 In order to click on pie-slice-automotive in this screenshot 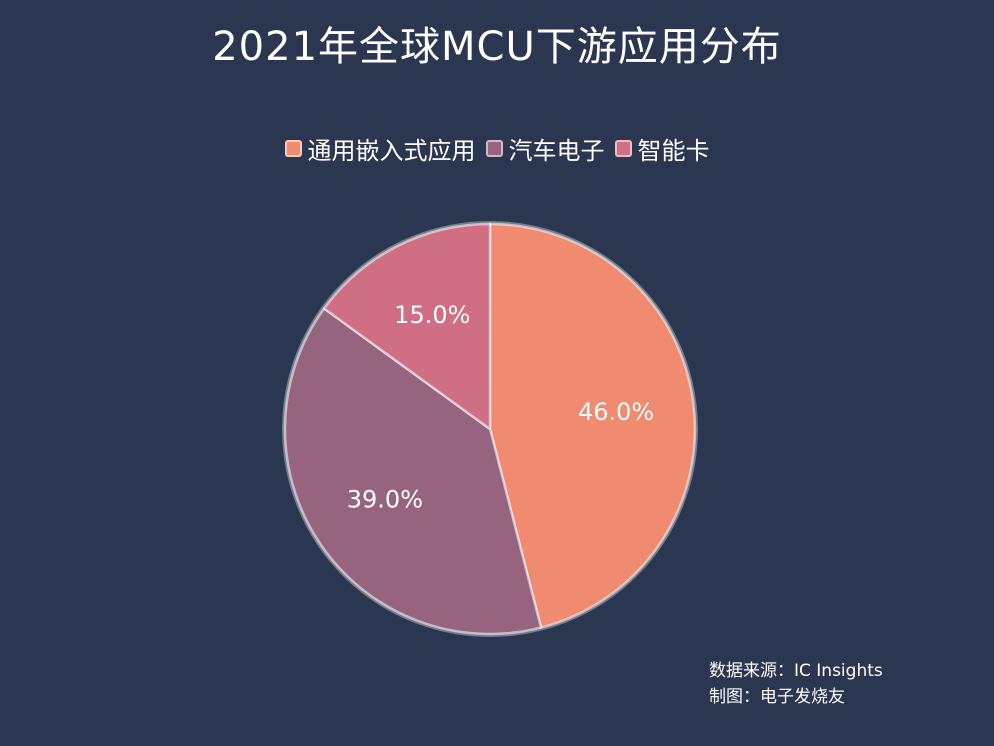, I will do `click(413, 471)`.